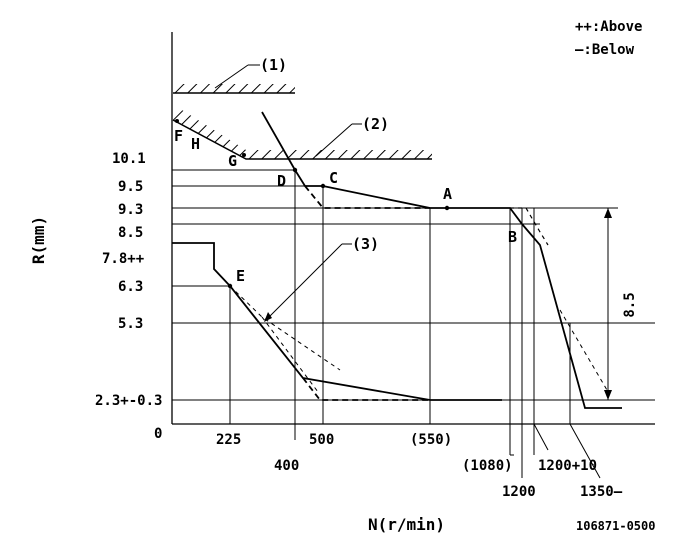  What do you see at coordinates (295, 170) in the screenshot?
I see `point-d-marker` at bounding box center [295, 170].